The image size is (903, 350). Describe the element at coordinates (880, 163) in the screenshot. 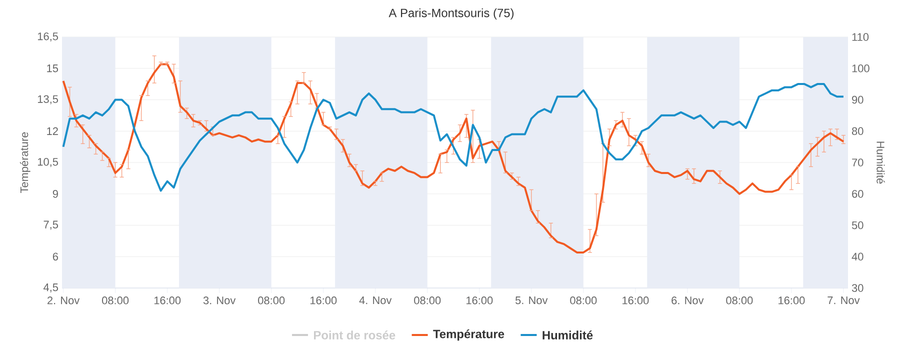

I see `y2-axis-title: Humidité` at that location.